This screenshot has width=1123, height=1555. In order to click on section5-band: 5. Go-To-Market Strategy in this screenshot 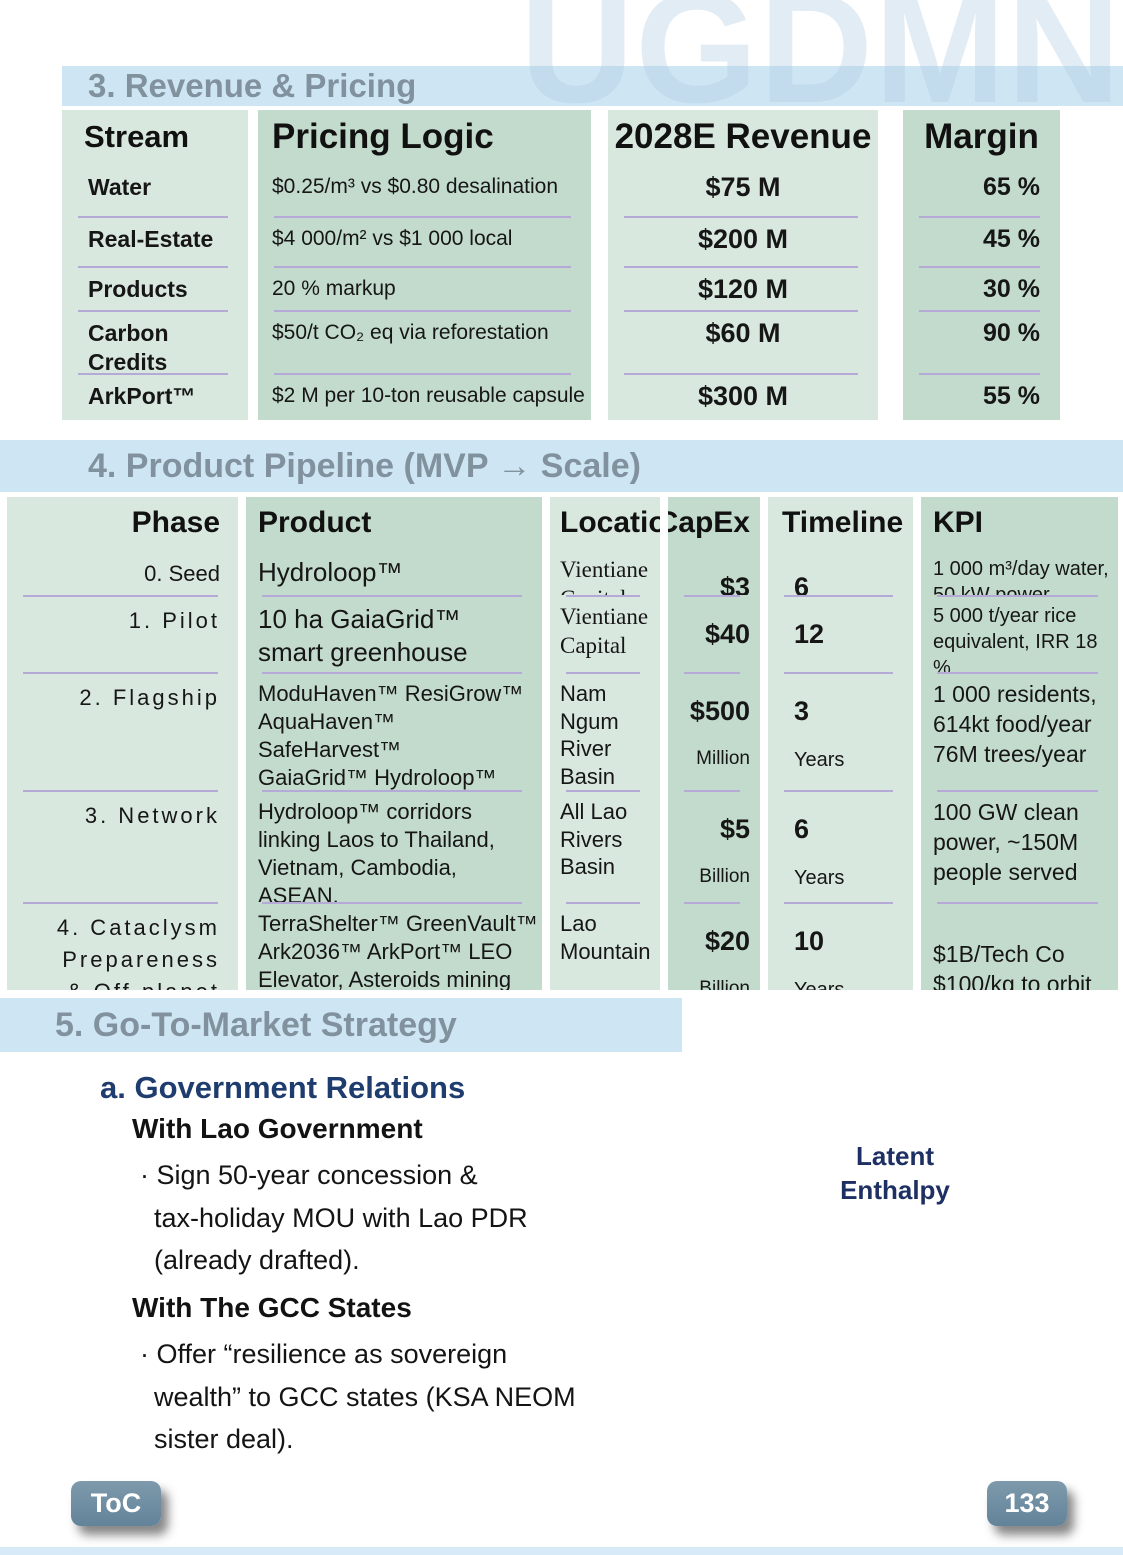, I will do `click(341, 1025)`.